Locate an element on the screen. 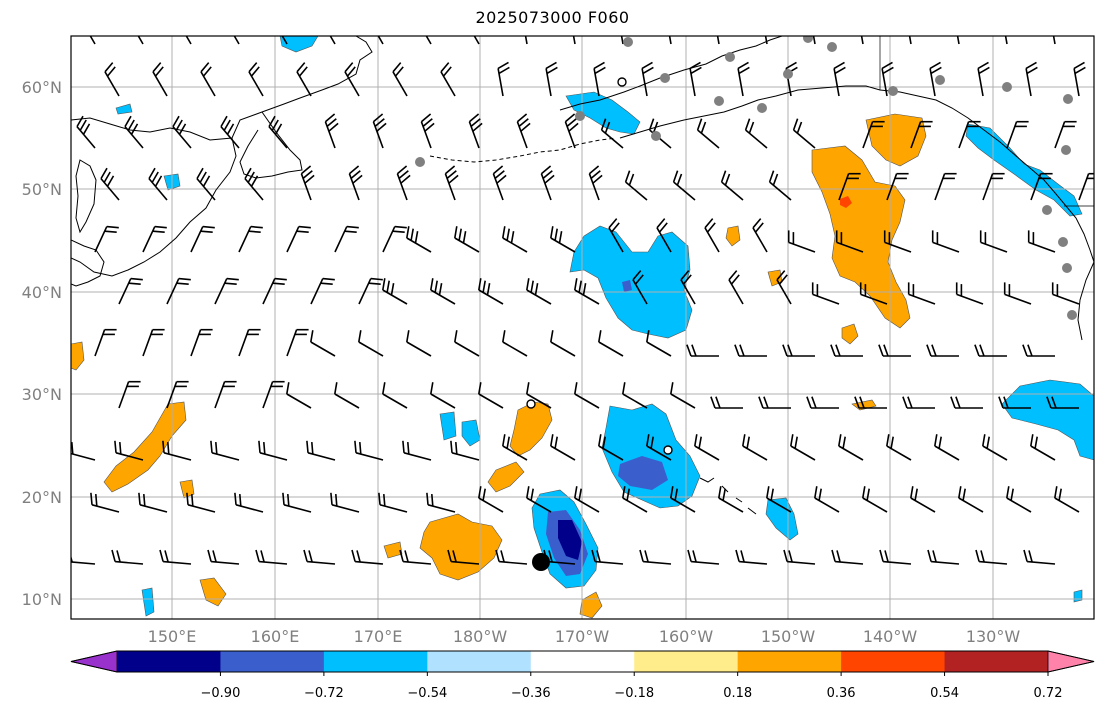 The width and height of the screenshot is (1105, 712). colorbar-tick-label: −0.54 is located at coordinates (427, 693).